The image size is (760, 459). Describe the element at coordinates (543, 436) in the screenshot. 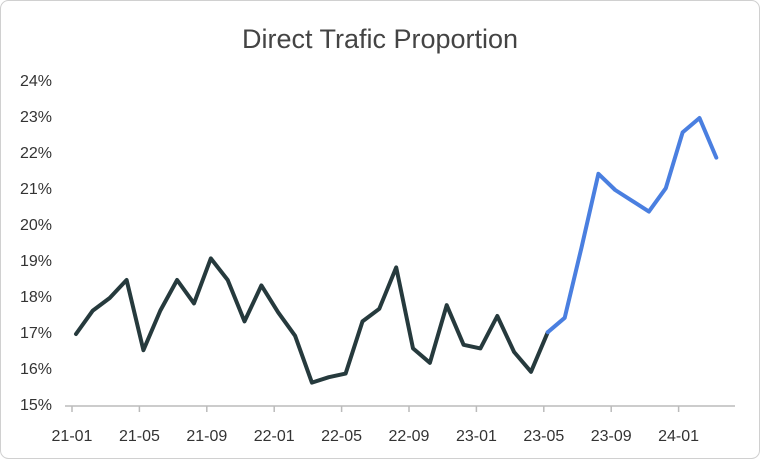

I see `x-tick-label: 23-05` at that location.